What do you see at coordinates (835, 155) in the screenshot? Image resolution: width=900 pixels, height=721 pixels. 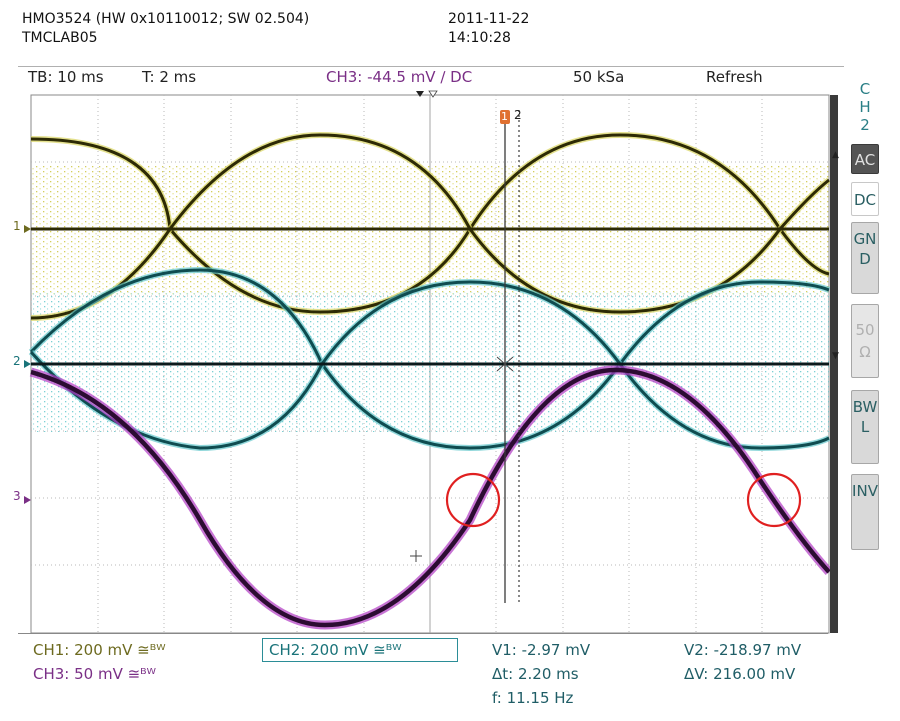 I see `scroll-up-icon: ▲` at bounding box center [835, 155].